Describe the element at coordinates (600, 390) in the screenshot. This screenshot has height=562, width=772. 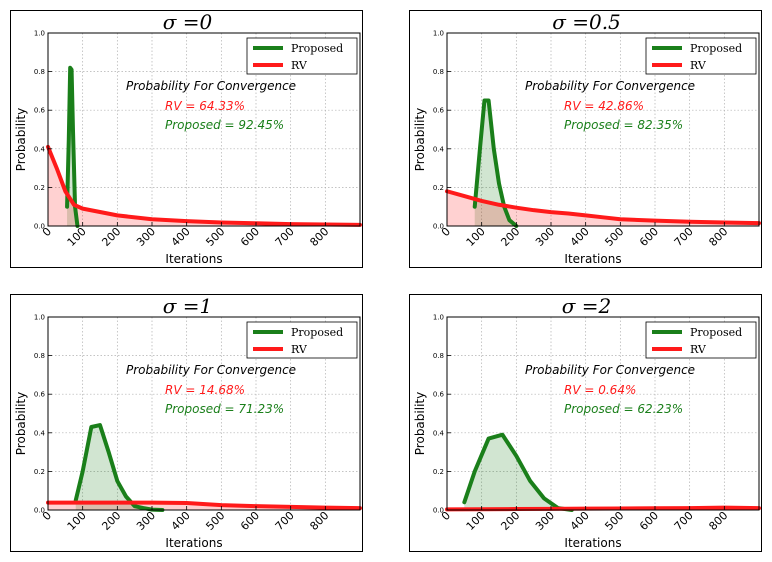
I see `annotation-rv: RV = 0.64%` at that location.